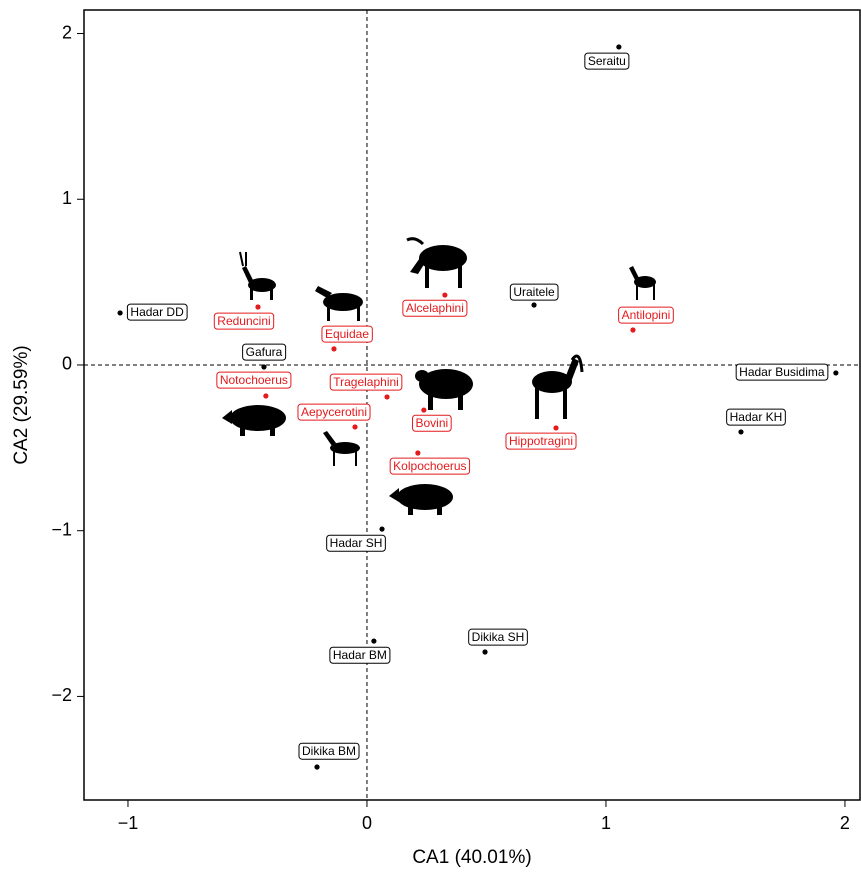 The image size is (861, 873). Describe the element at coordinates (471, 857) in the screenshot. I see `x-axis-label: CA1 (40.01%)` at that location.